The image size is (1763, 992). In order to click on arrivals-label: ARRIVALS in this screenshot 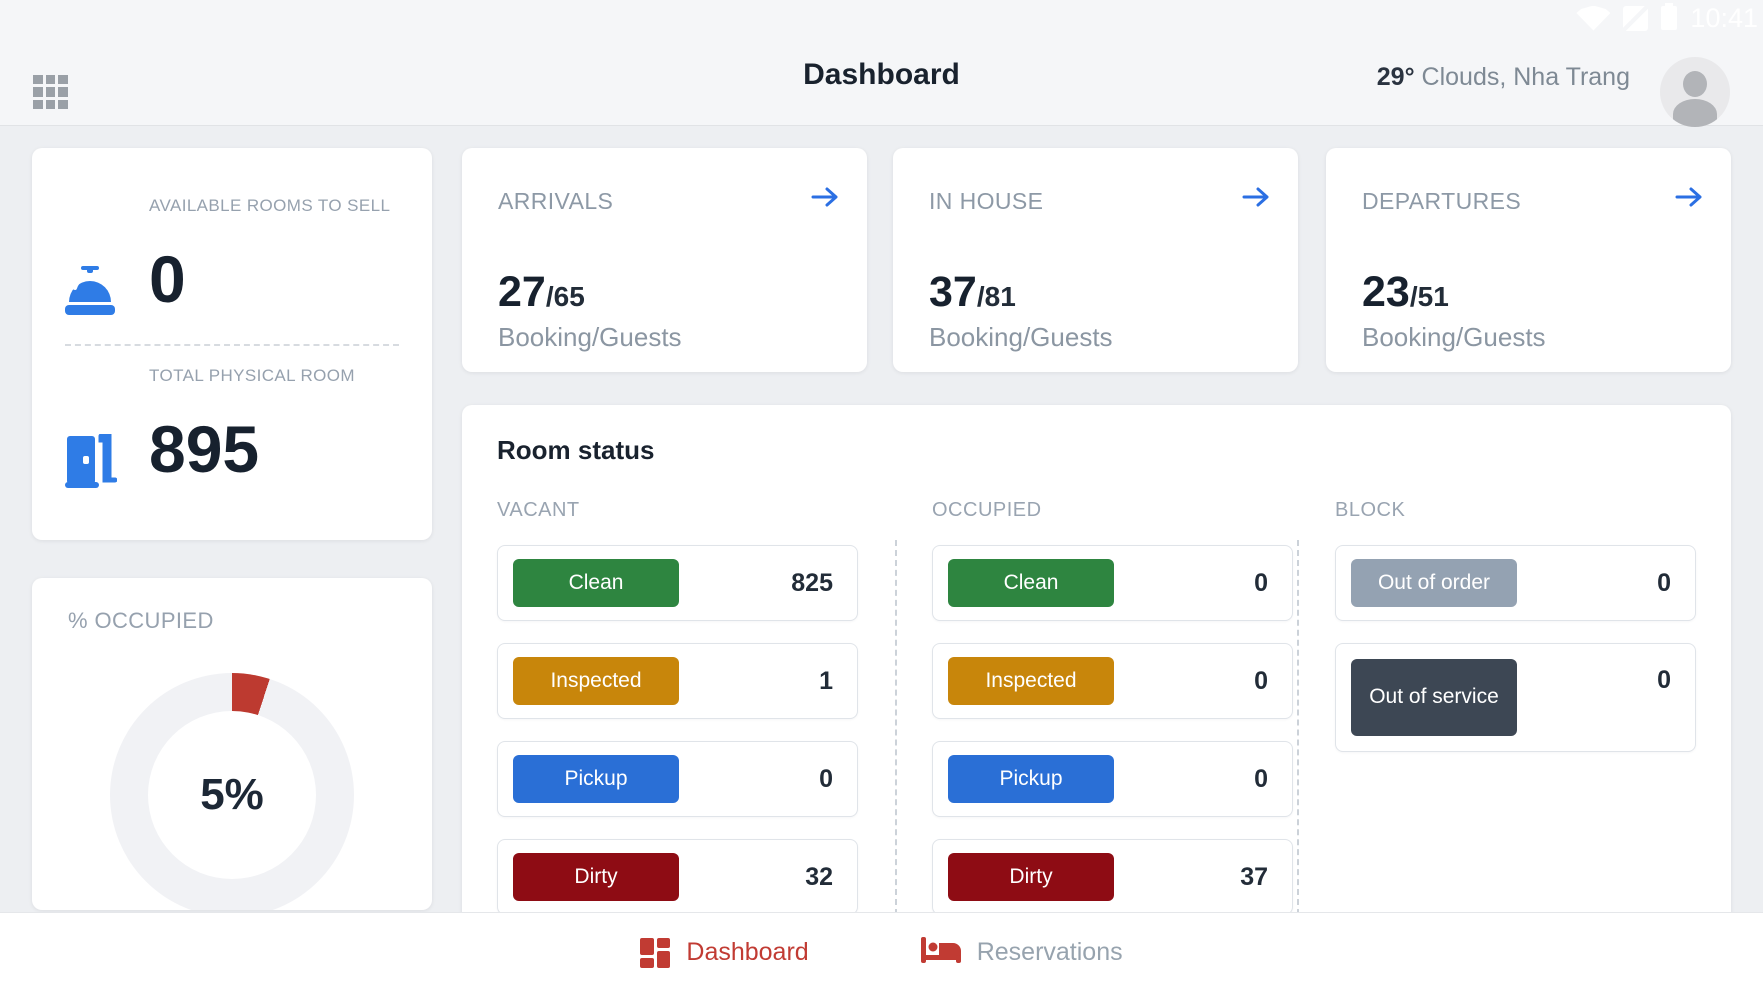, I will do `click(556, 201)`.